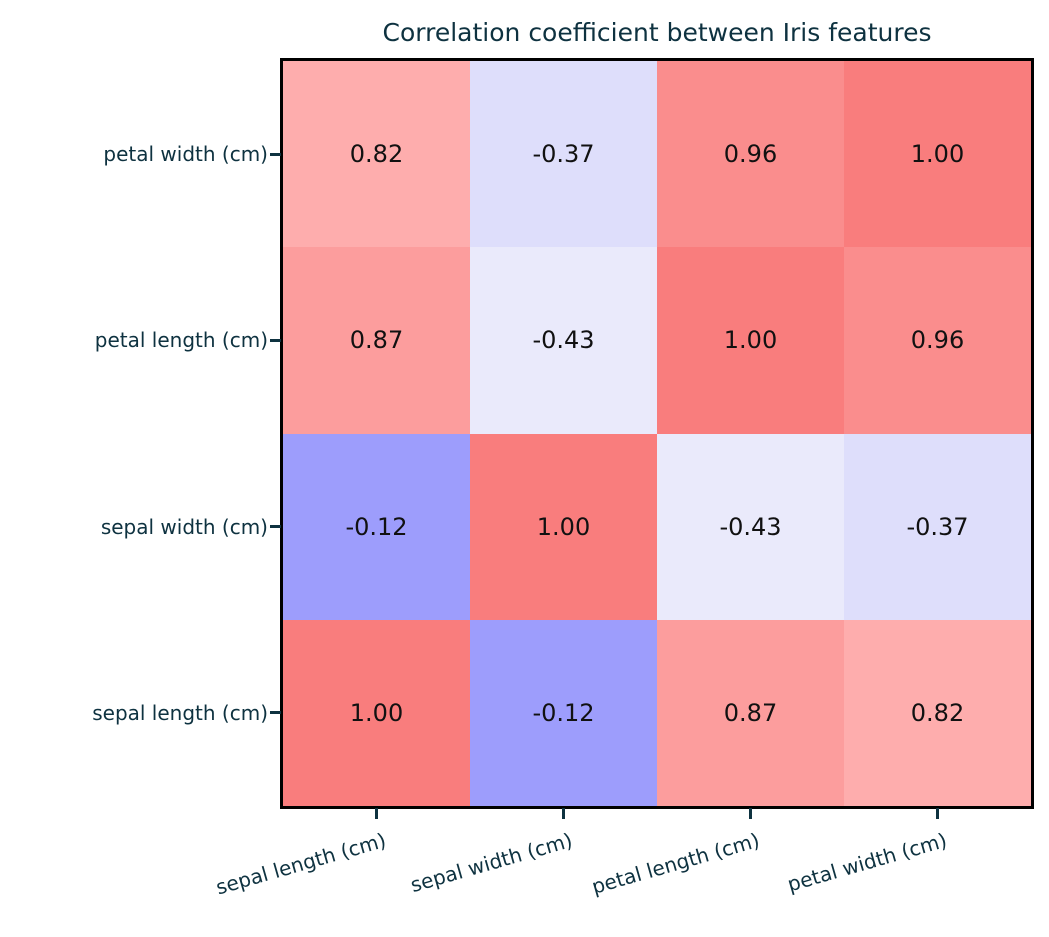 The image size is (1049, 937). I want to click on y-tick-label: petal length (cm), so click(181, 340).